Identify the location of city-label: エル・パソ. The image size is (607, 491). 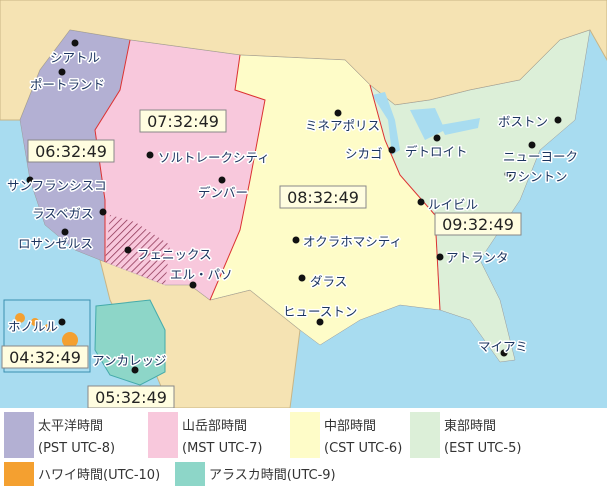
(201, 274).